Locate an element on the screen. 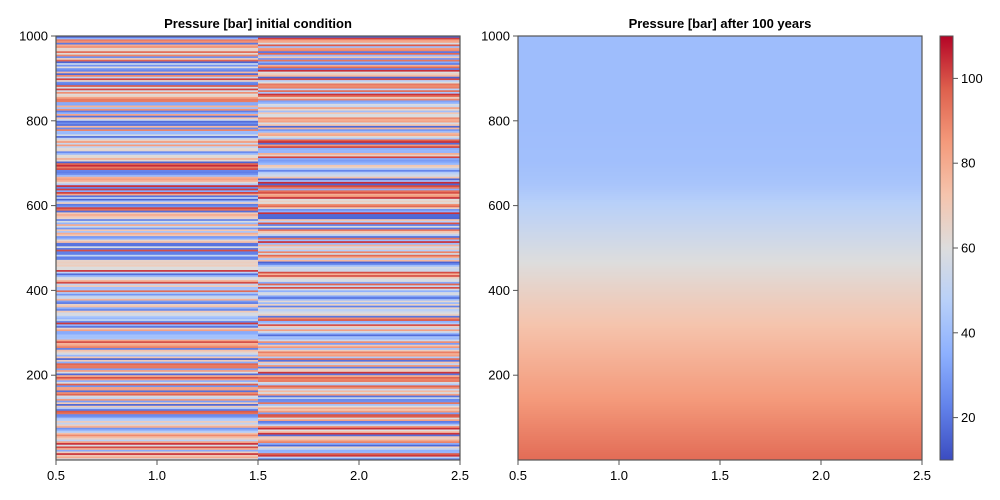 The width and height of the screenshot is (1000, 500). left-x-tick-label: 0.5 is located at coordinates (56, 475).